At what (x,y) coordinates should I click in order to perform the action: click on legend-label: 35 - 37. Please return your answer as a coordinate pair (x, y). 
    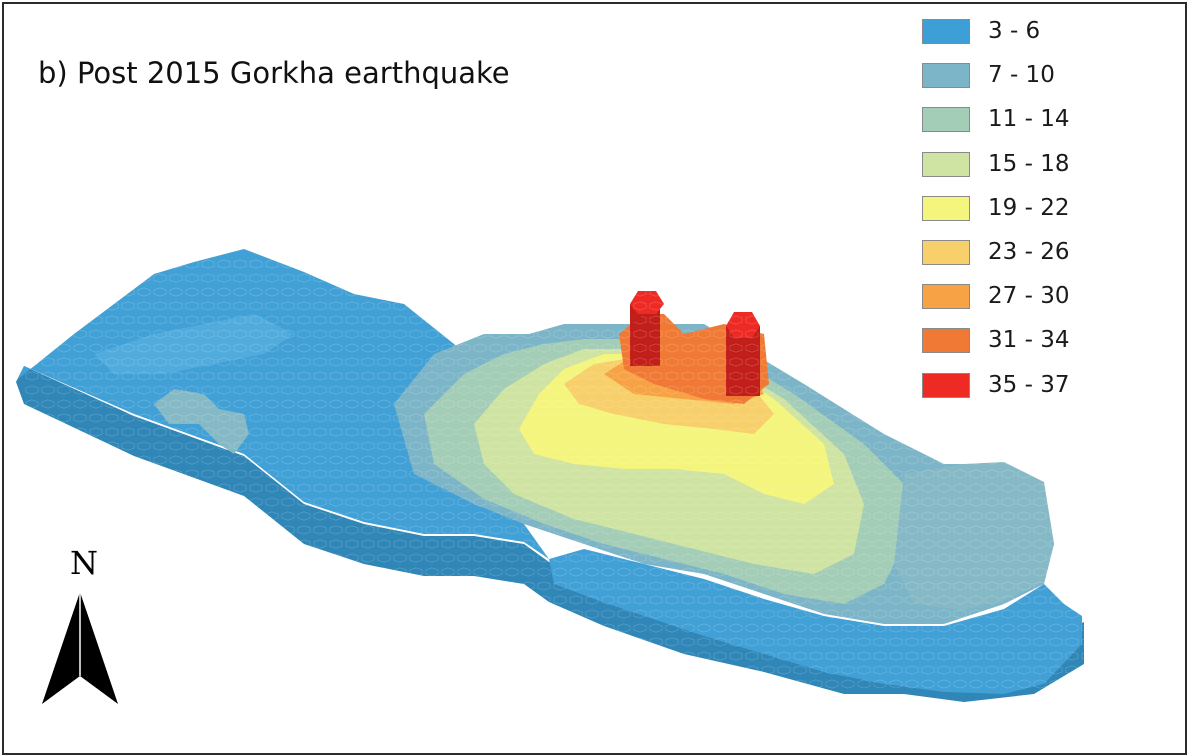
    Looking at the image, I should click on (1029, 384).